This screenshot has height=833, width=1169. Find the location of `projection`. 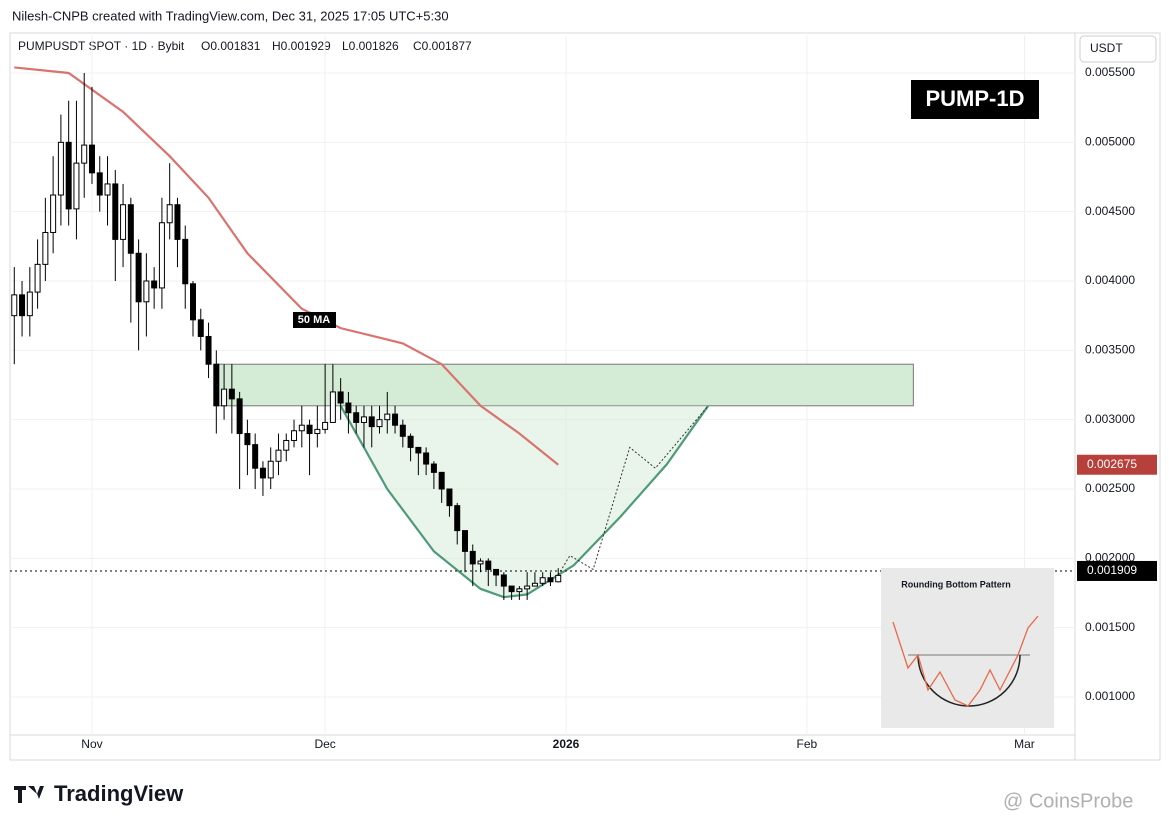

projection is located at coordinates (633, 490).